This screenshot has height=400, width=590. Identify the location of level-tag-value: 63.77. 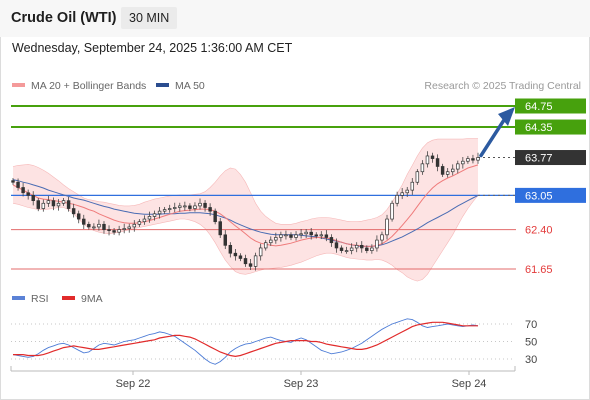
(539, 159).